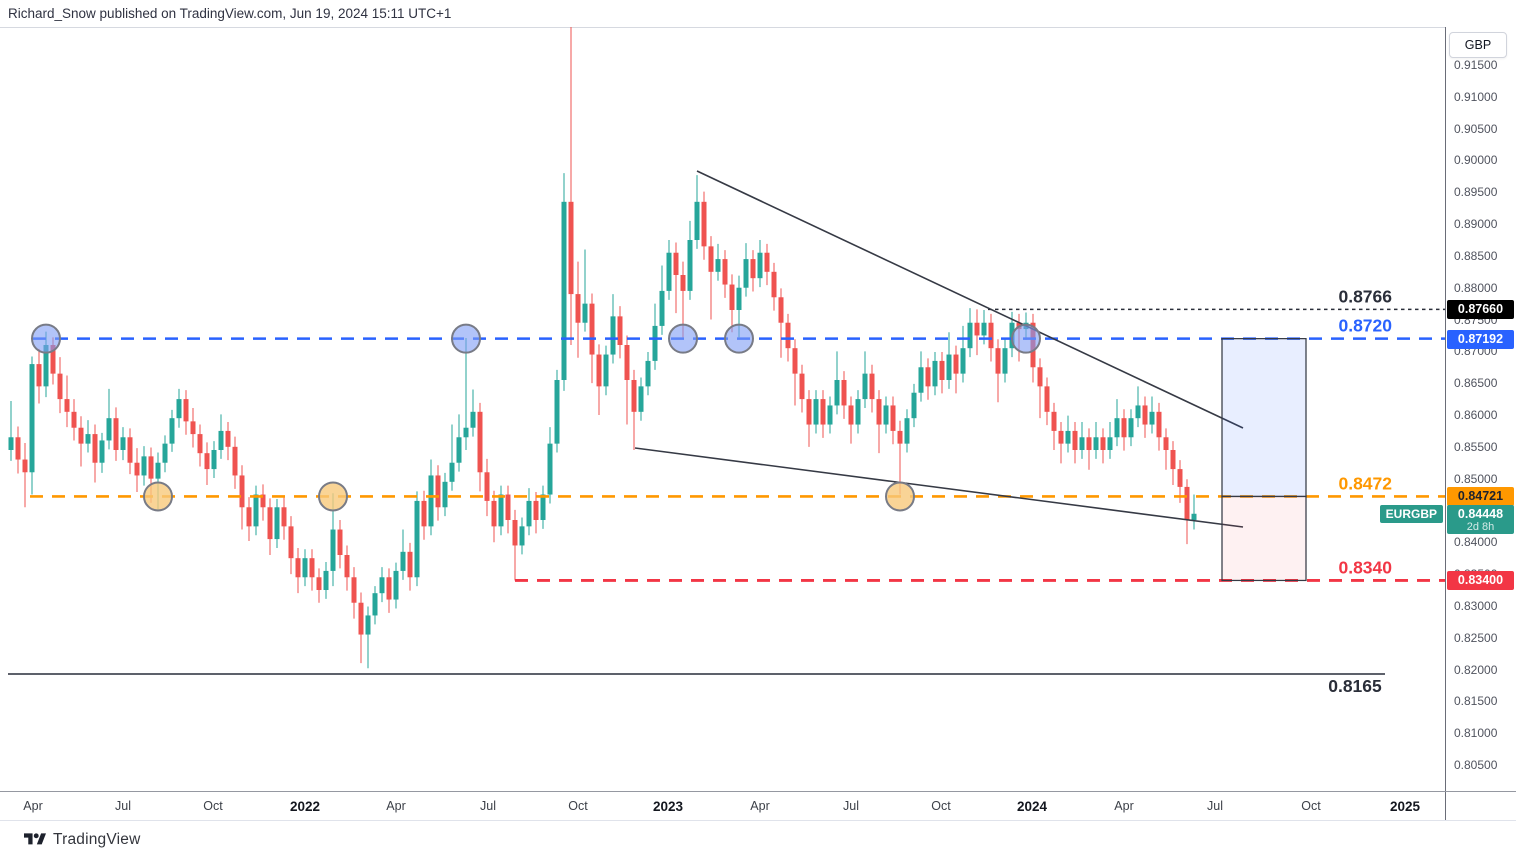  Describe the element at coordinates (213, 806) in the screenshot. I see `time-tick-label: Oct` at that location.